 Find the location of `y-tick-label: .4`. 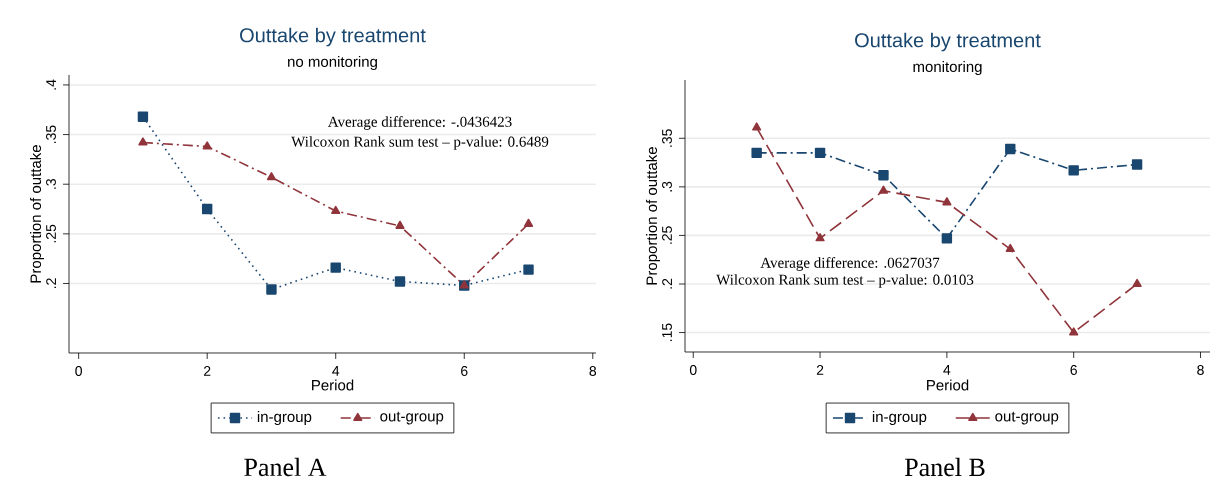

y-tick-label: .4 is located at coordinates (51, 84).